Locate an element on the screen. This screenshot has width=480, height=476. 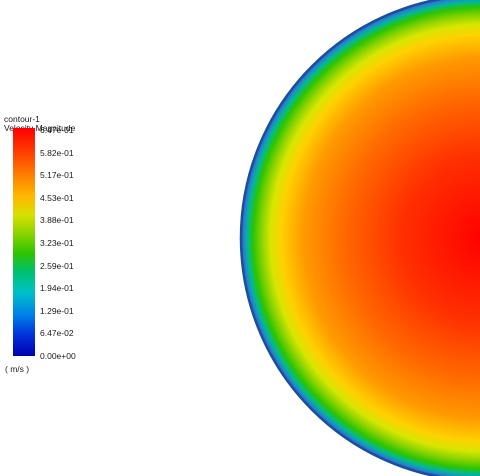
legend-tick-label: 4.53e-01 is located at coordinates (57, 197).